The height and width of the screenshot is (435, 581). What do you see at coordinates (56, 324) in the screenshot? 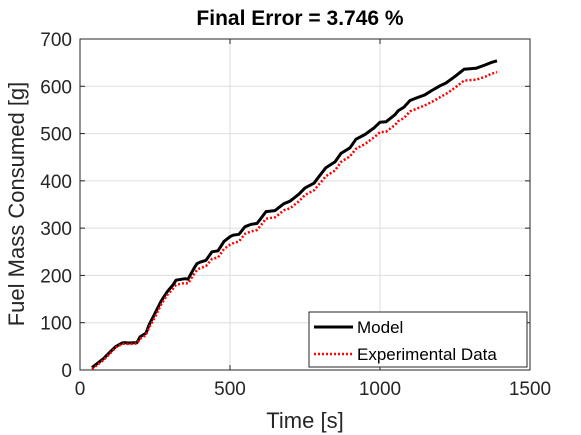
I see `y-tick-label: 100` at bounding box center [56, 324].